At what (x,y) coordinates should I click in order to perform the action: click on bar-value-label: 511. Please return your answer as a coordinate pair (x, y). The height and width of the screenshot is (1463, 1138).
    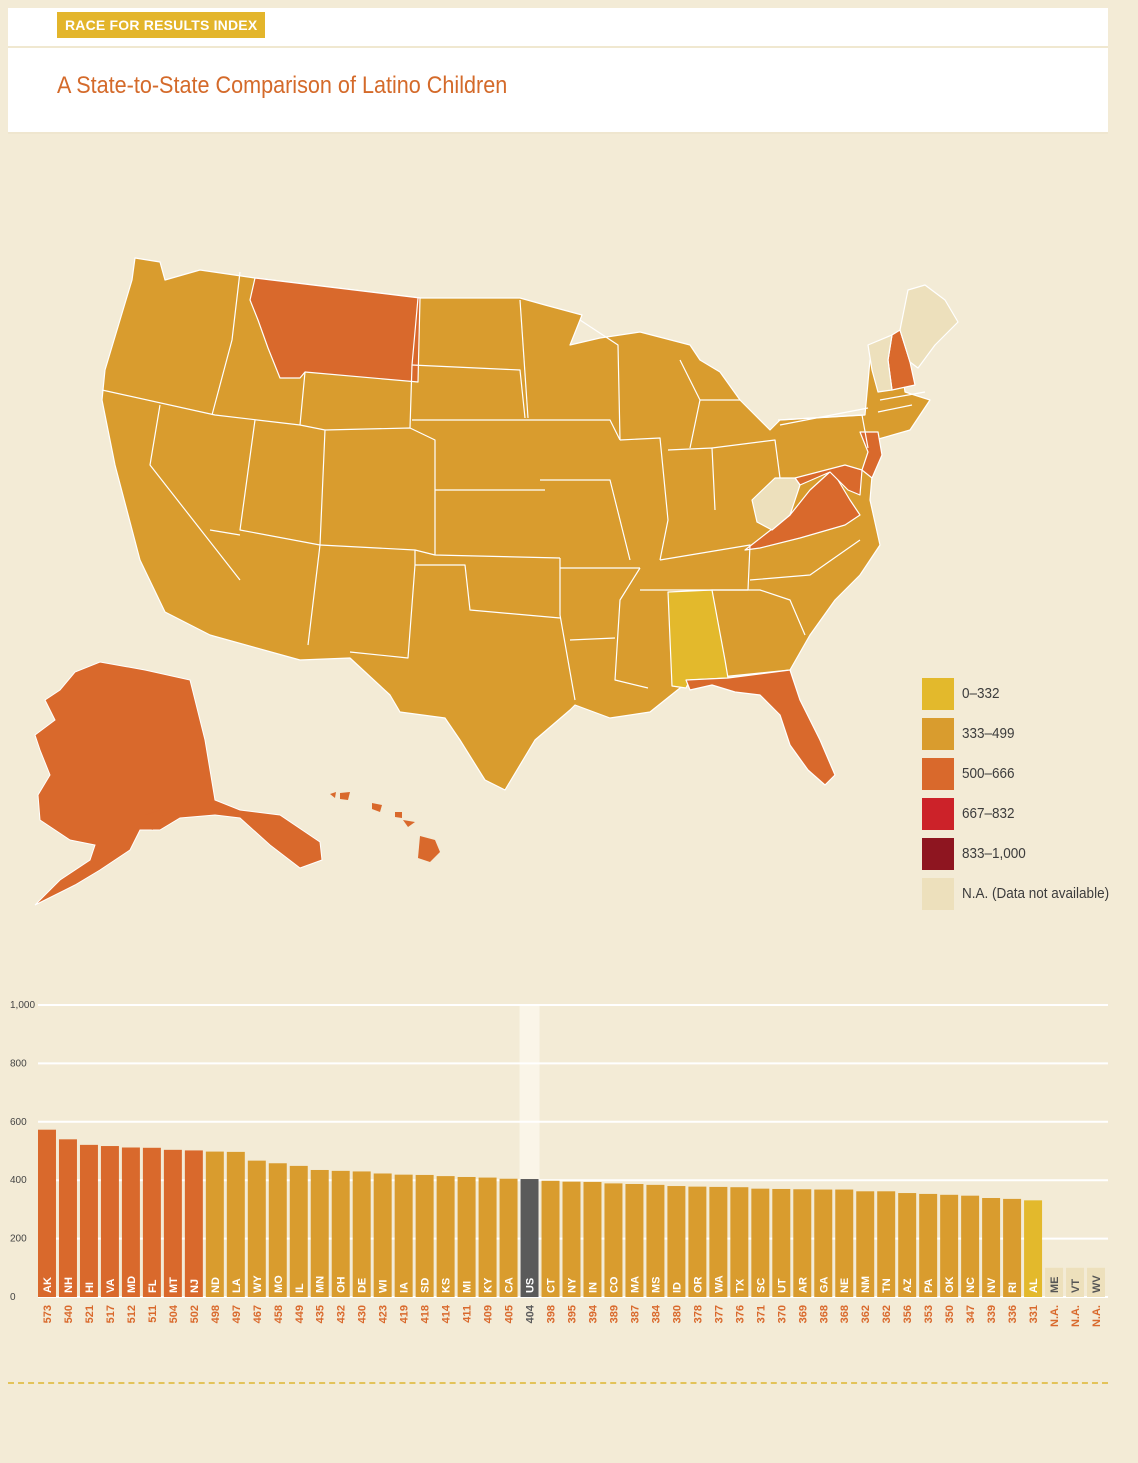
    Looking at the image, I should click on (153, 1314).